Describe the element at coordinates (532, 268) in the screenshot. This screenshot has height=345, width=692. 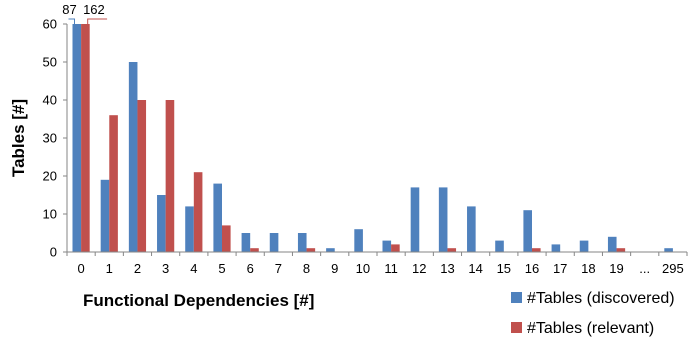
I see `x-tick-label: 16` at that location.